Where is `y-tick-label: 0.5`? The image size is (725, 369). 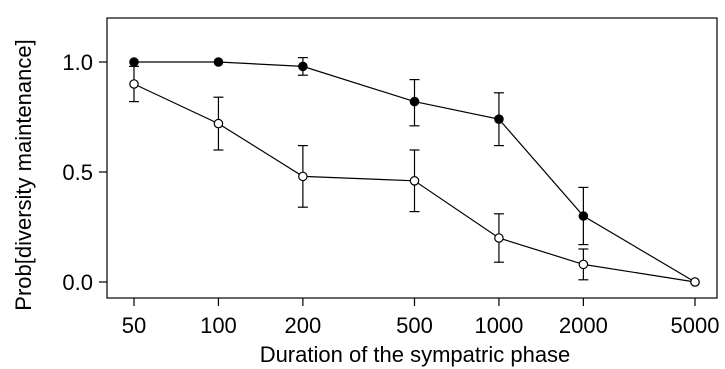 y-tick-label: 0.5 is located at coordinates (77, 172).